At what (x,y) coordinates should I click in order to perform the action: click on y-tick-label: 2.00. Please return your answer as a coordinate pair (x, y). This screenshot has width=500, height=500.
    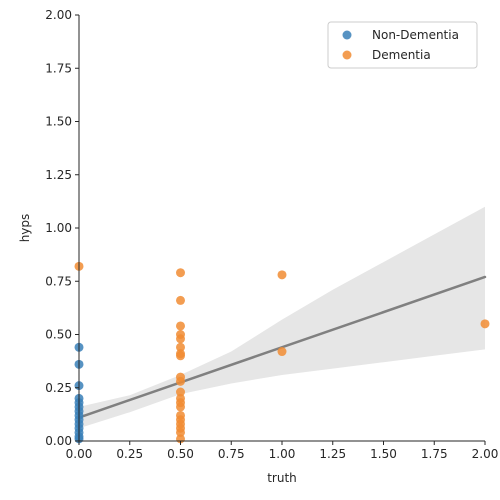
    Looking at the image, I should click on (58, 15).